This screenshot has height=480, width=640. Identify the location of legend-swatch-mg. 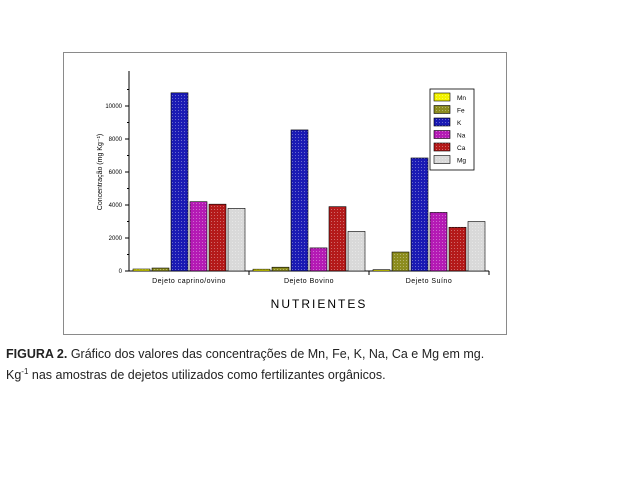
(442, 159).